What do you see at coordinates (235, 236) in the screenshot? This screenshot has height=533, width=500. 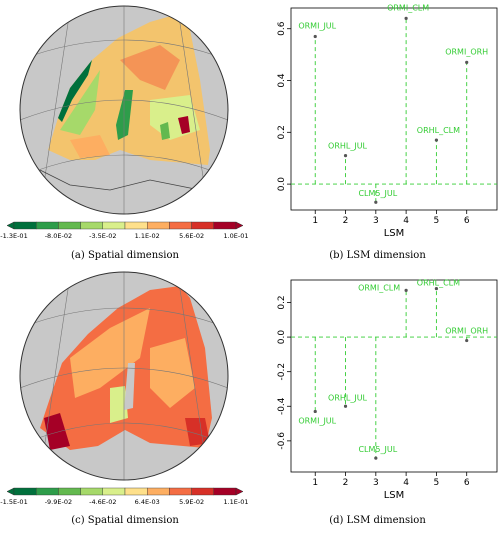 I see `colorbar-tick-label: 1.0E-01` at bounding box center [235, 236].